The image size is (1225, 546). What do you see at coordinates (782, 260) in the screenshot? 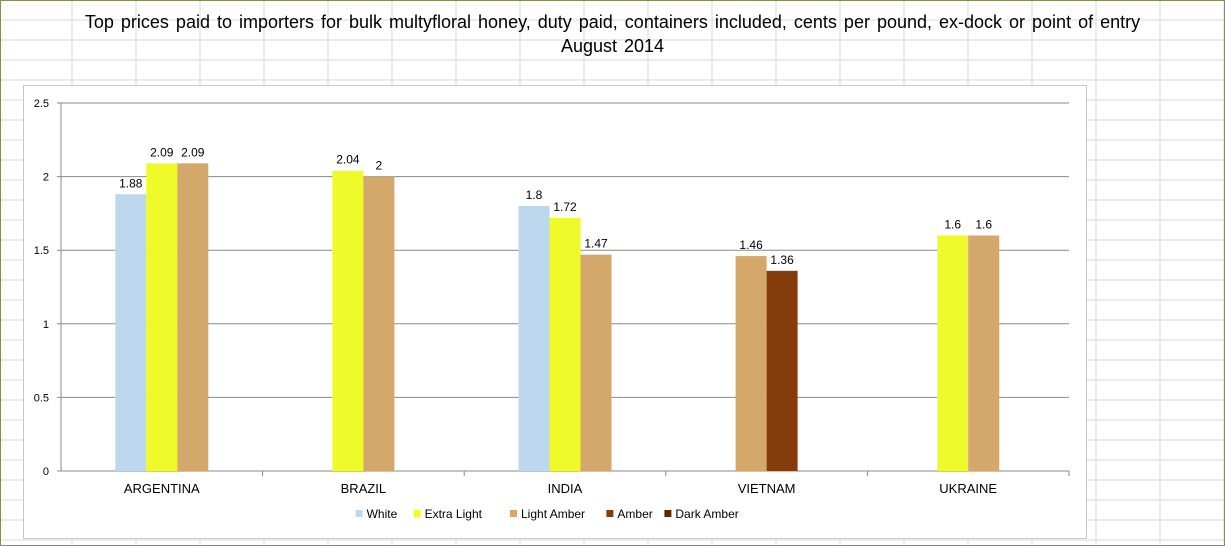
I see `data-label: 1.36` at bounding box center [782, 260].